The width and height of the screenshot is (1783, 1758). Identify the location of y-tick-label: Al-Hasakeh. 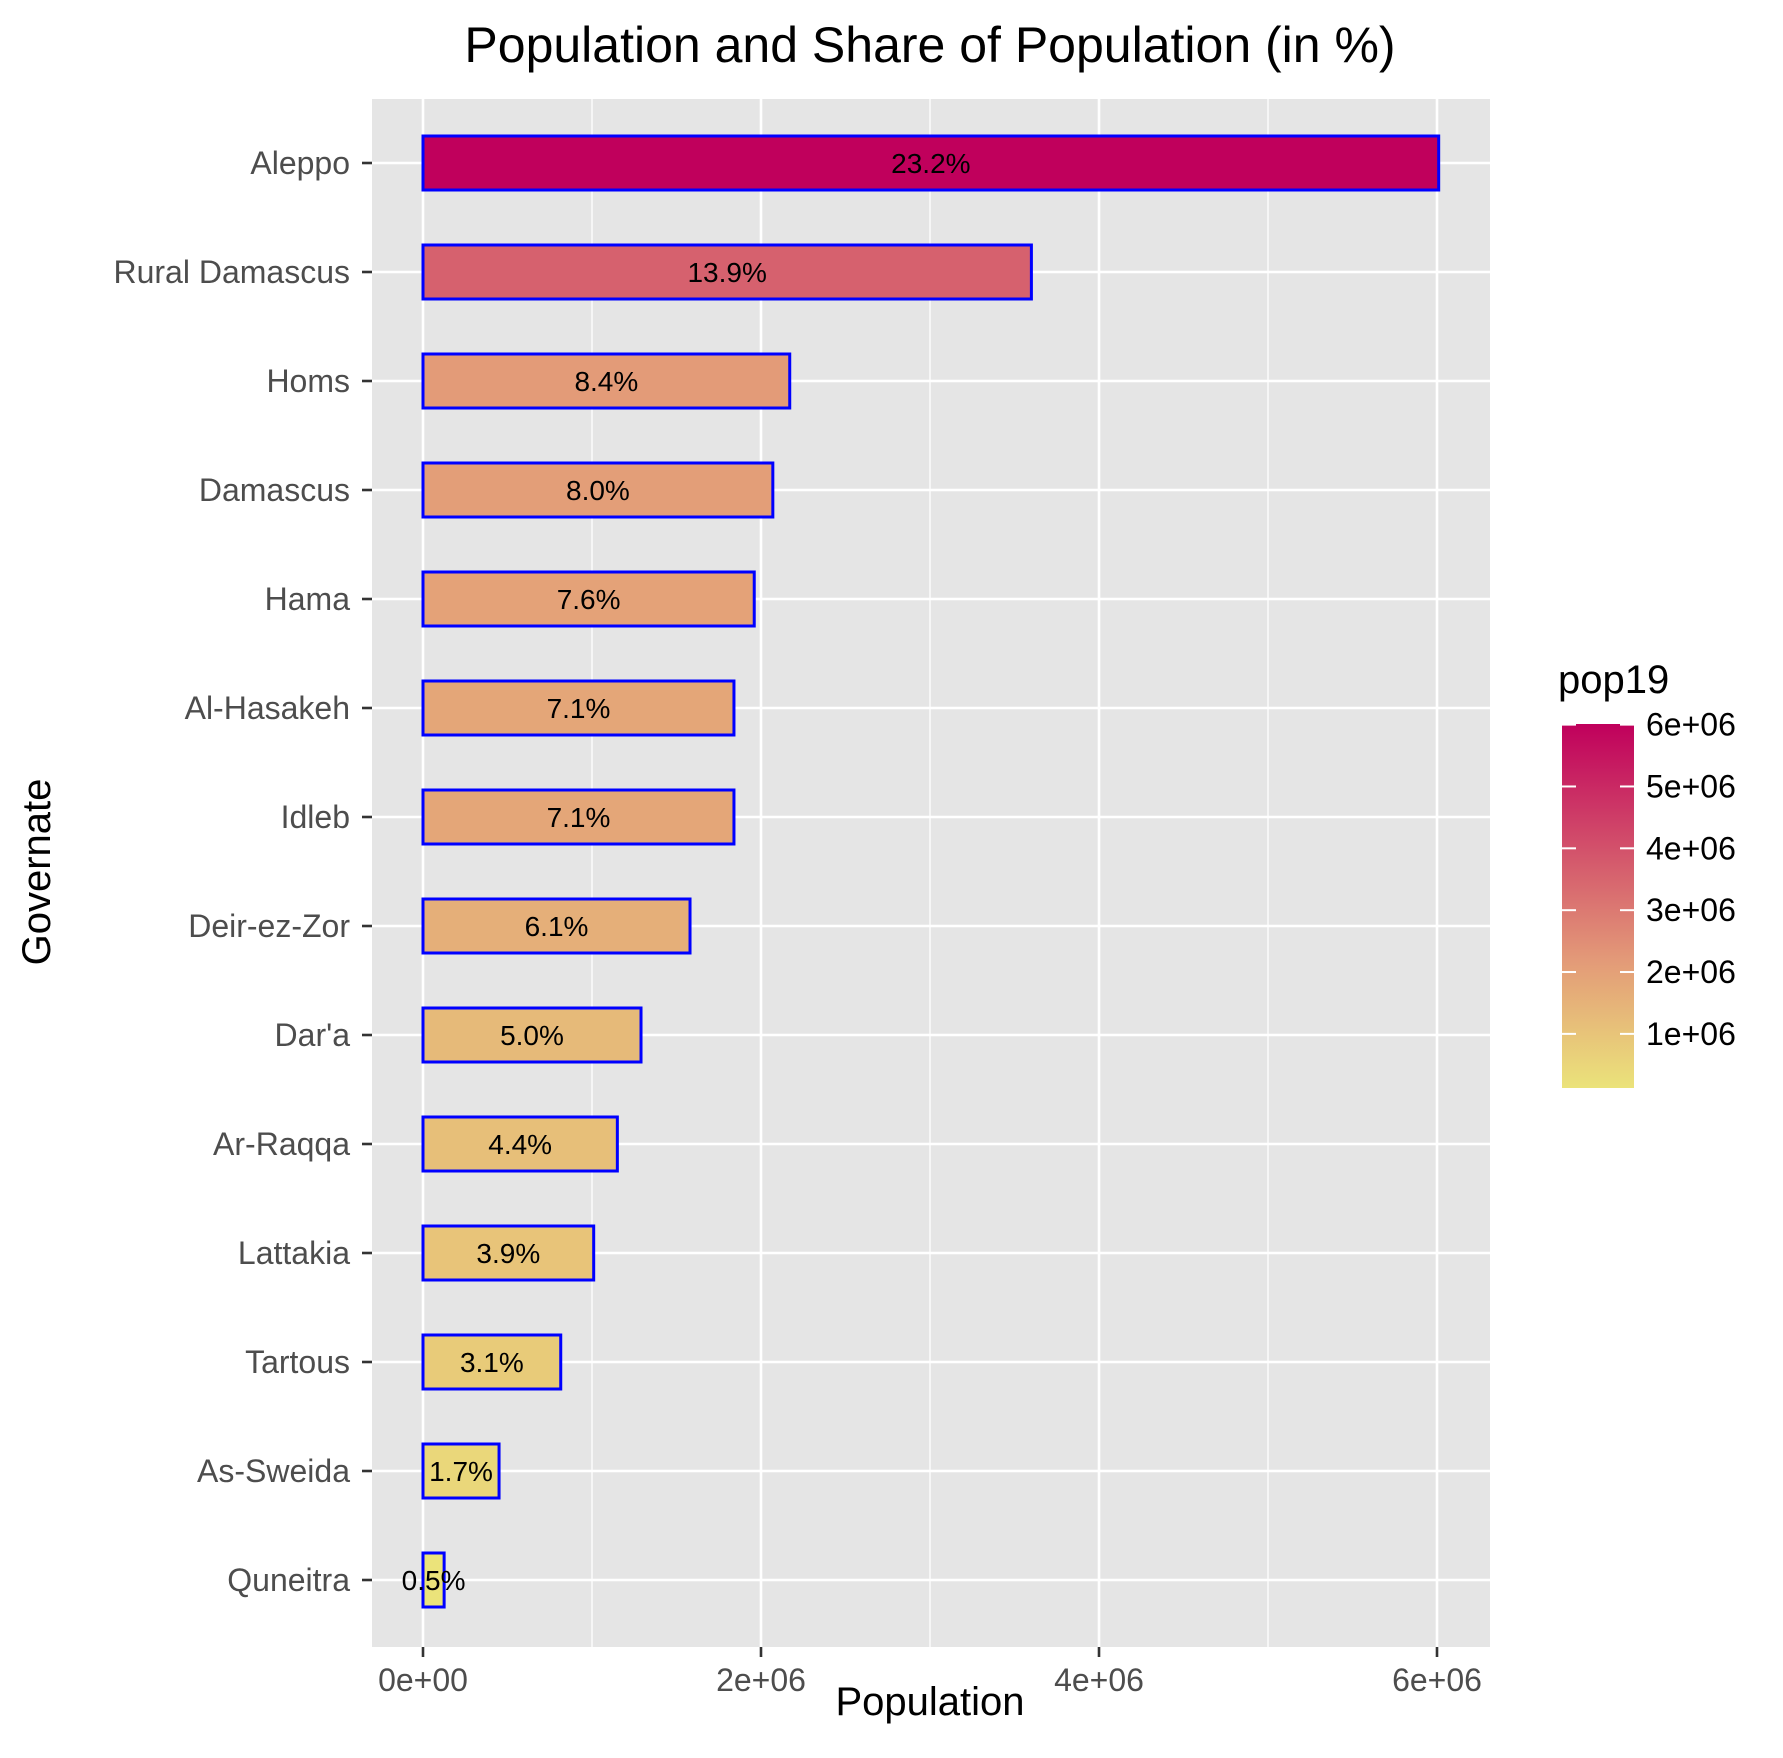
(267, 708).